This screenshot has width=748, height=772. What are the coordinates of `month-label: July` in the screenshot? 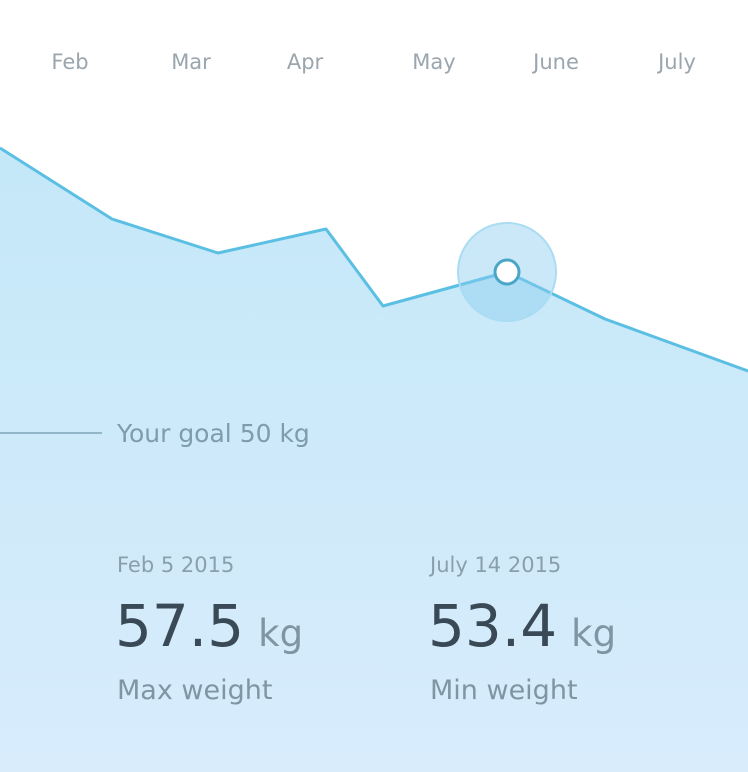 It's located at (676, 62).